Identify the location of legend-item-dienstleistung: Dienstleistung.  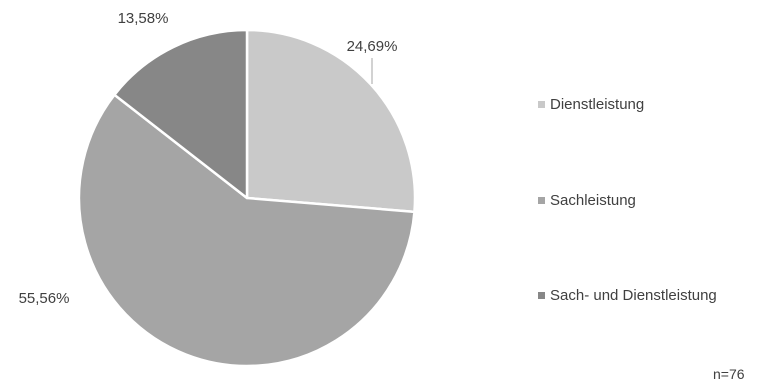
(591, 104).